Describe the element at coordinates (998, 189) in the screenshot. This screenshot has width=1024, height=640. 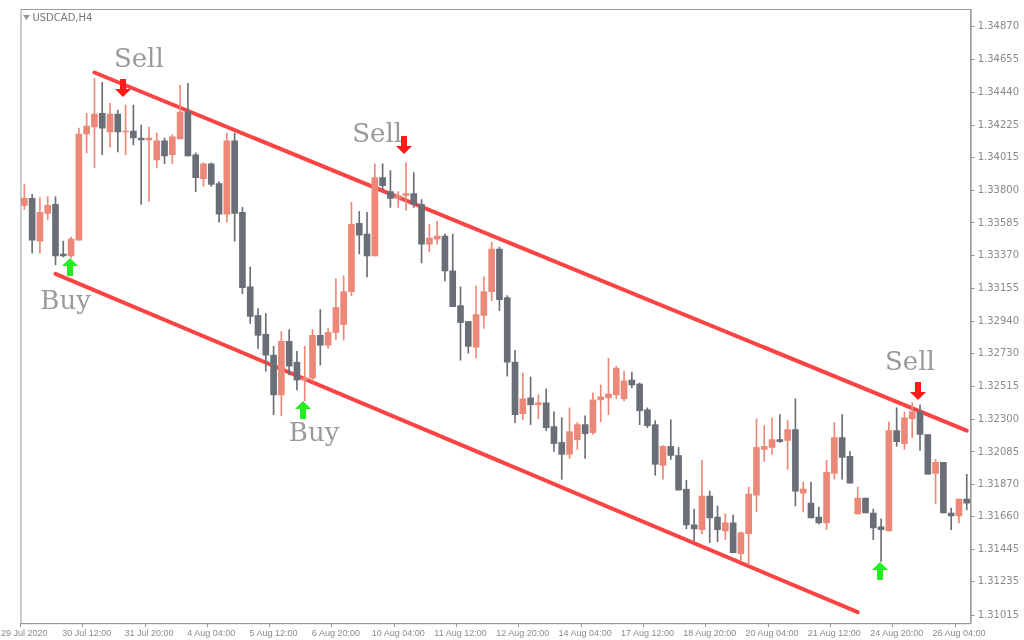
I see `y-tick-label: 1.33800` at that location.